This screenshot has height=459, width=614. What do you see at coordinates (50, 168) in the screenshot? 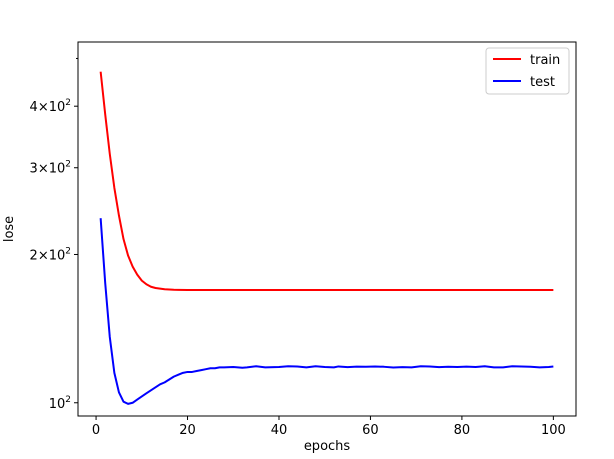
I see `y-tick-label: 3×10²` at bounding box center [50, 168].